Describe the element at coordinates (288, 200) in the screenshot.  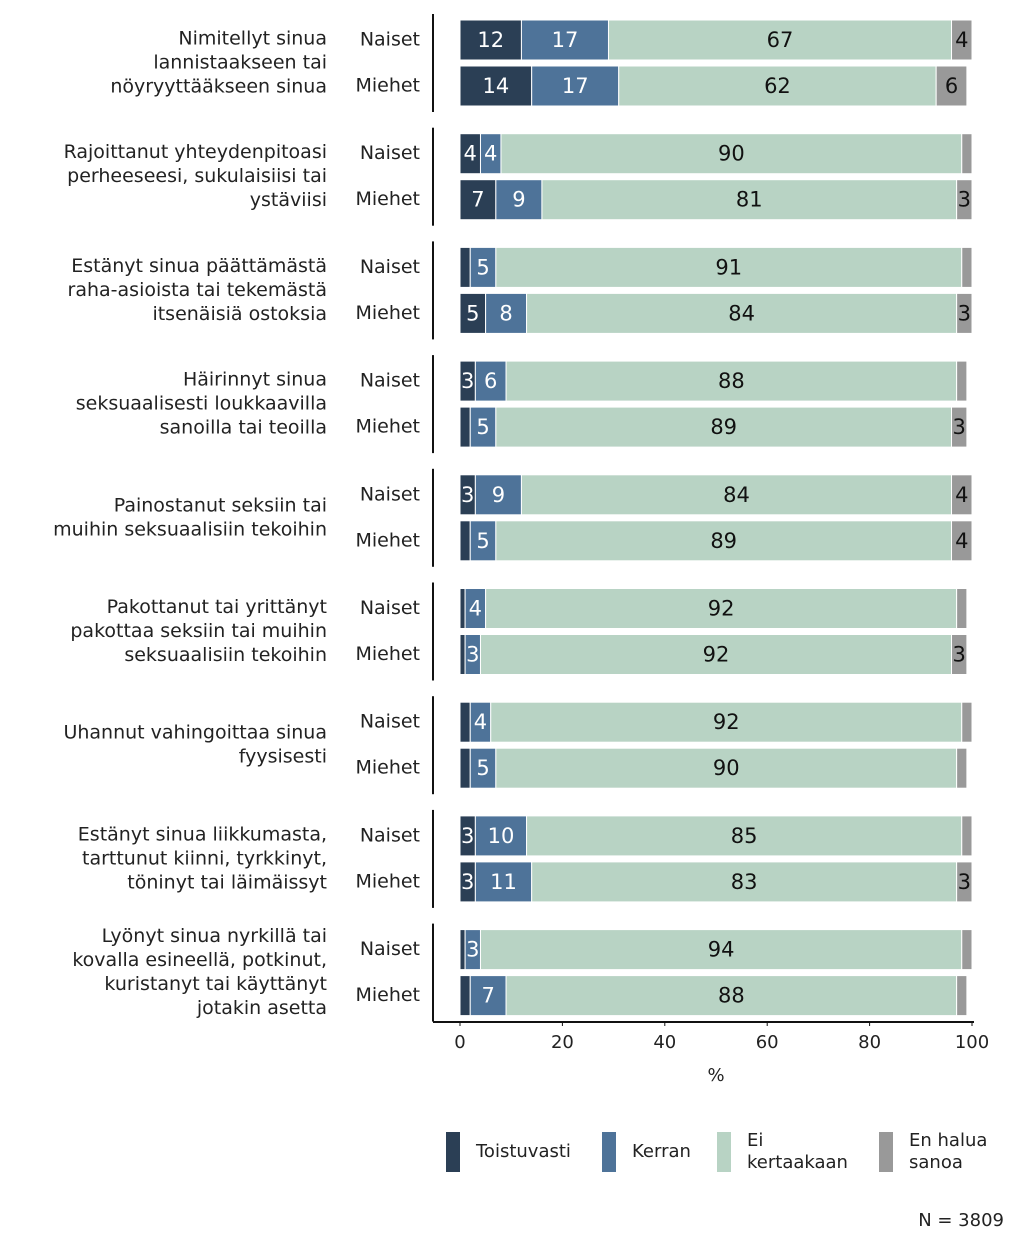
I see `group-label: ystäviisi` at that location.